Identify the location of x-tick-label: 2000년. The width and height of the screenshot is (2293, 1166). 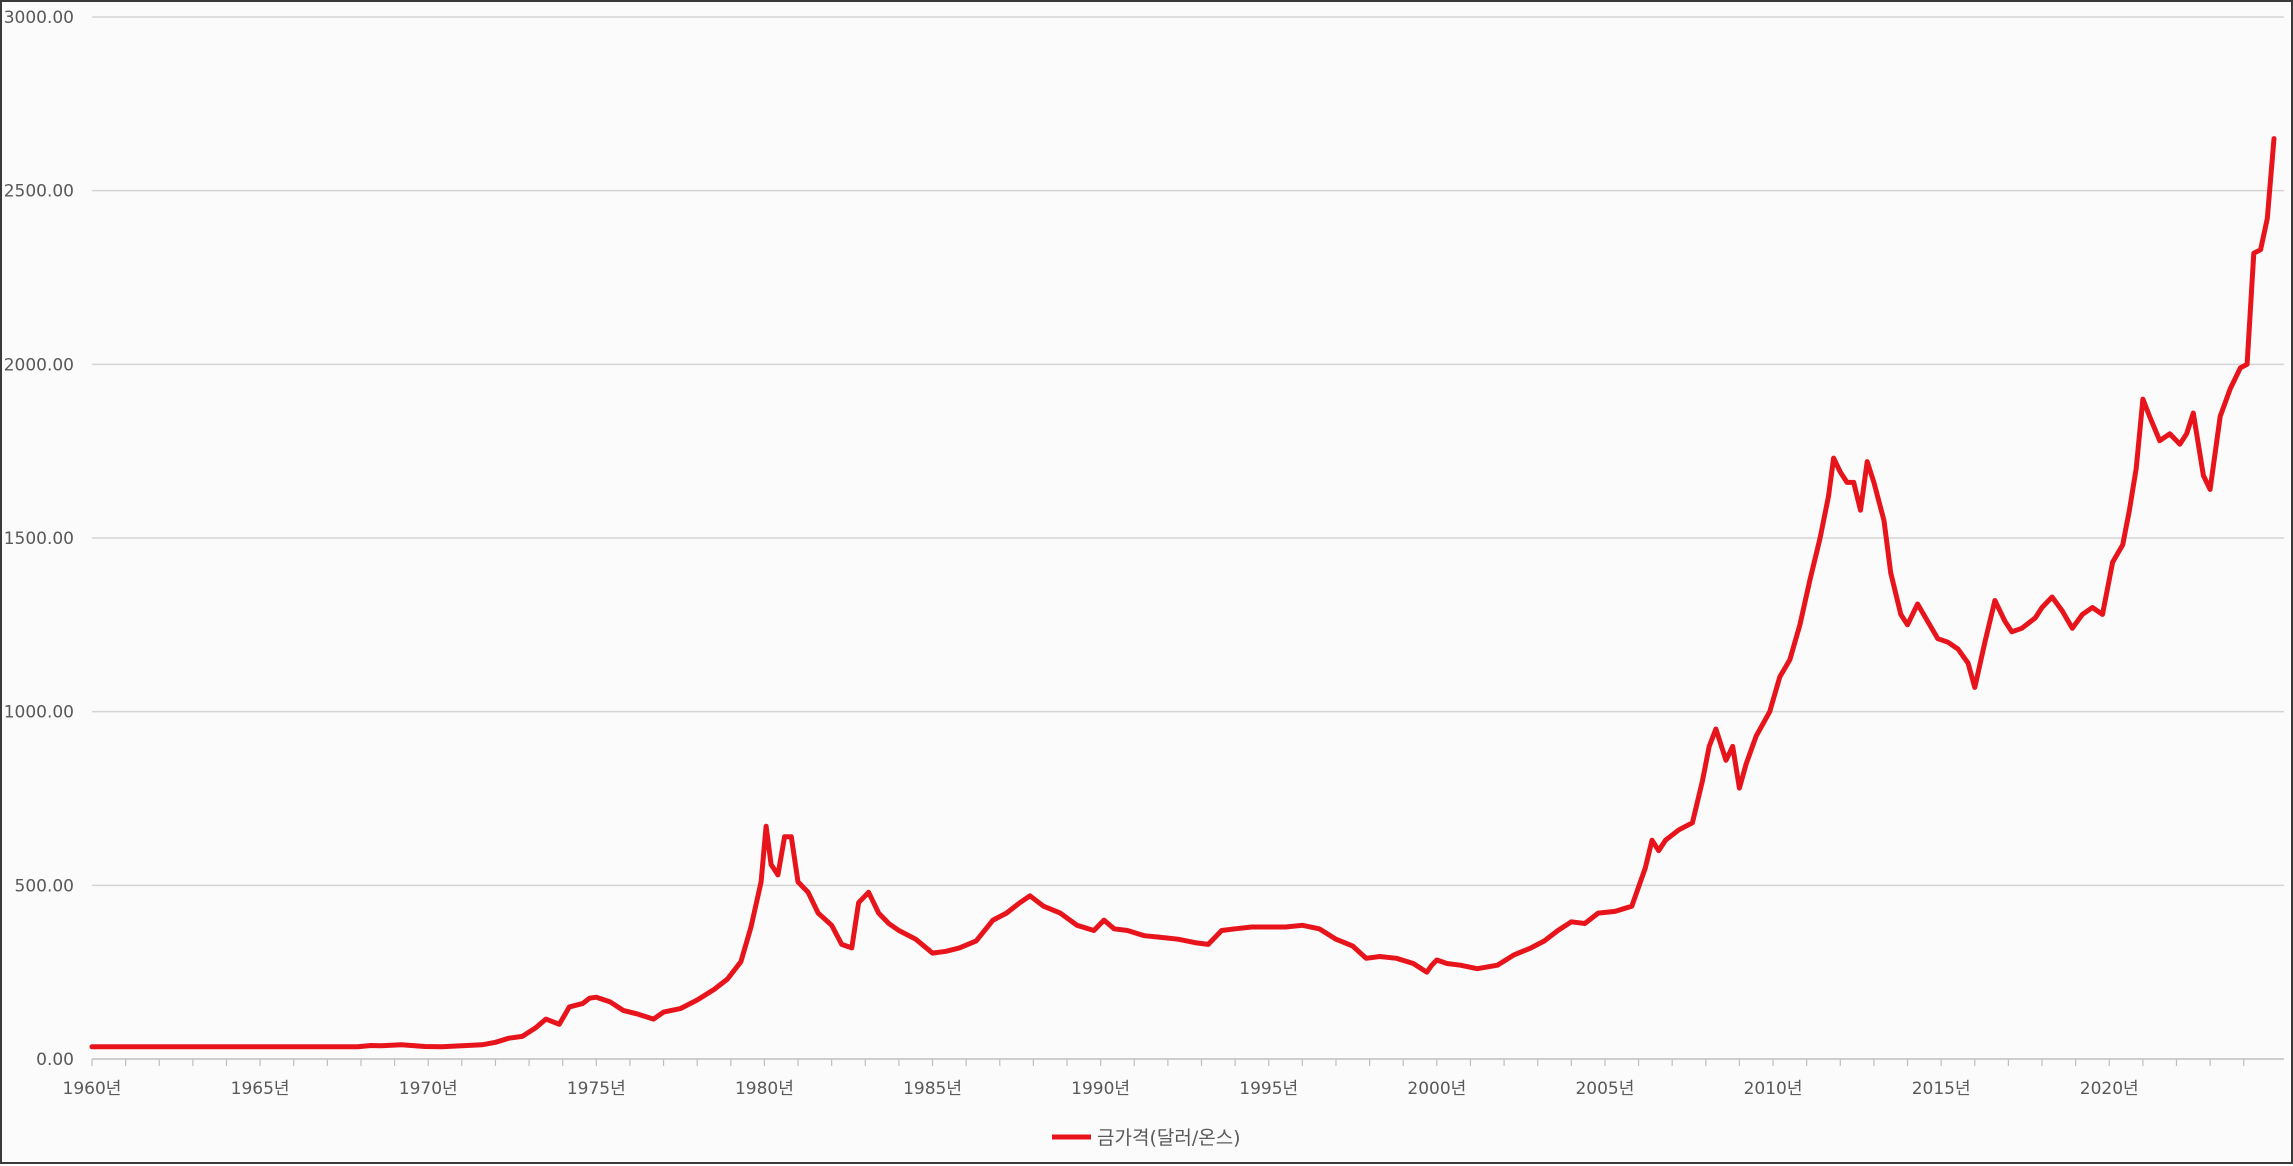
(1436, 1089).